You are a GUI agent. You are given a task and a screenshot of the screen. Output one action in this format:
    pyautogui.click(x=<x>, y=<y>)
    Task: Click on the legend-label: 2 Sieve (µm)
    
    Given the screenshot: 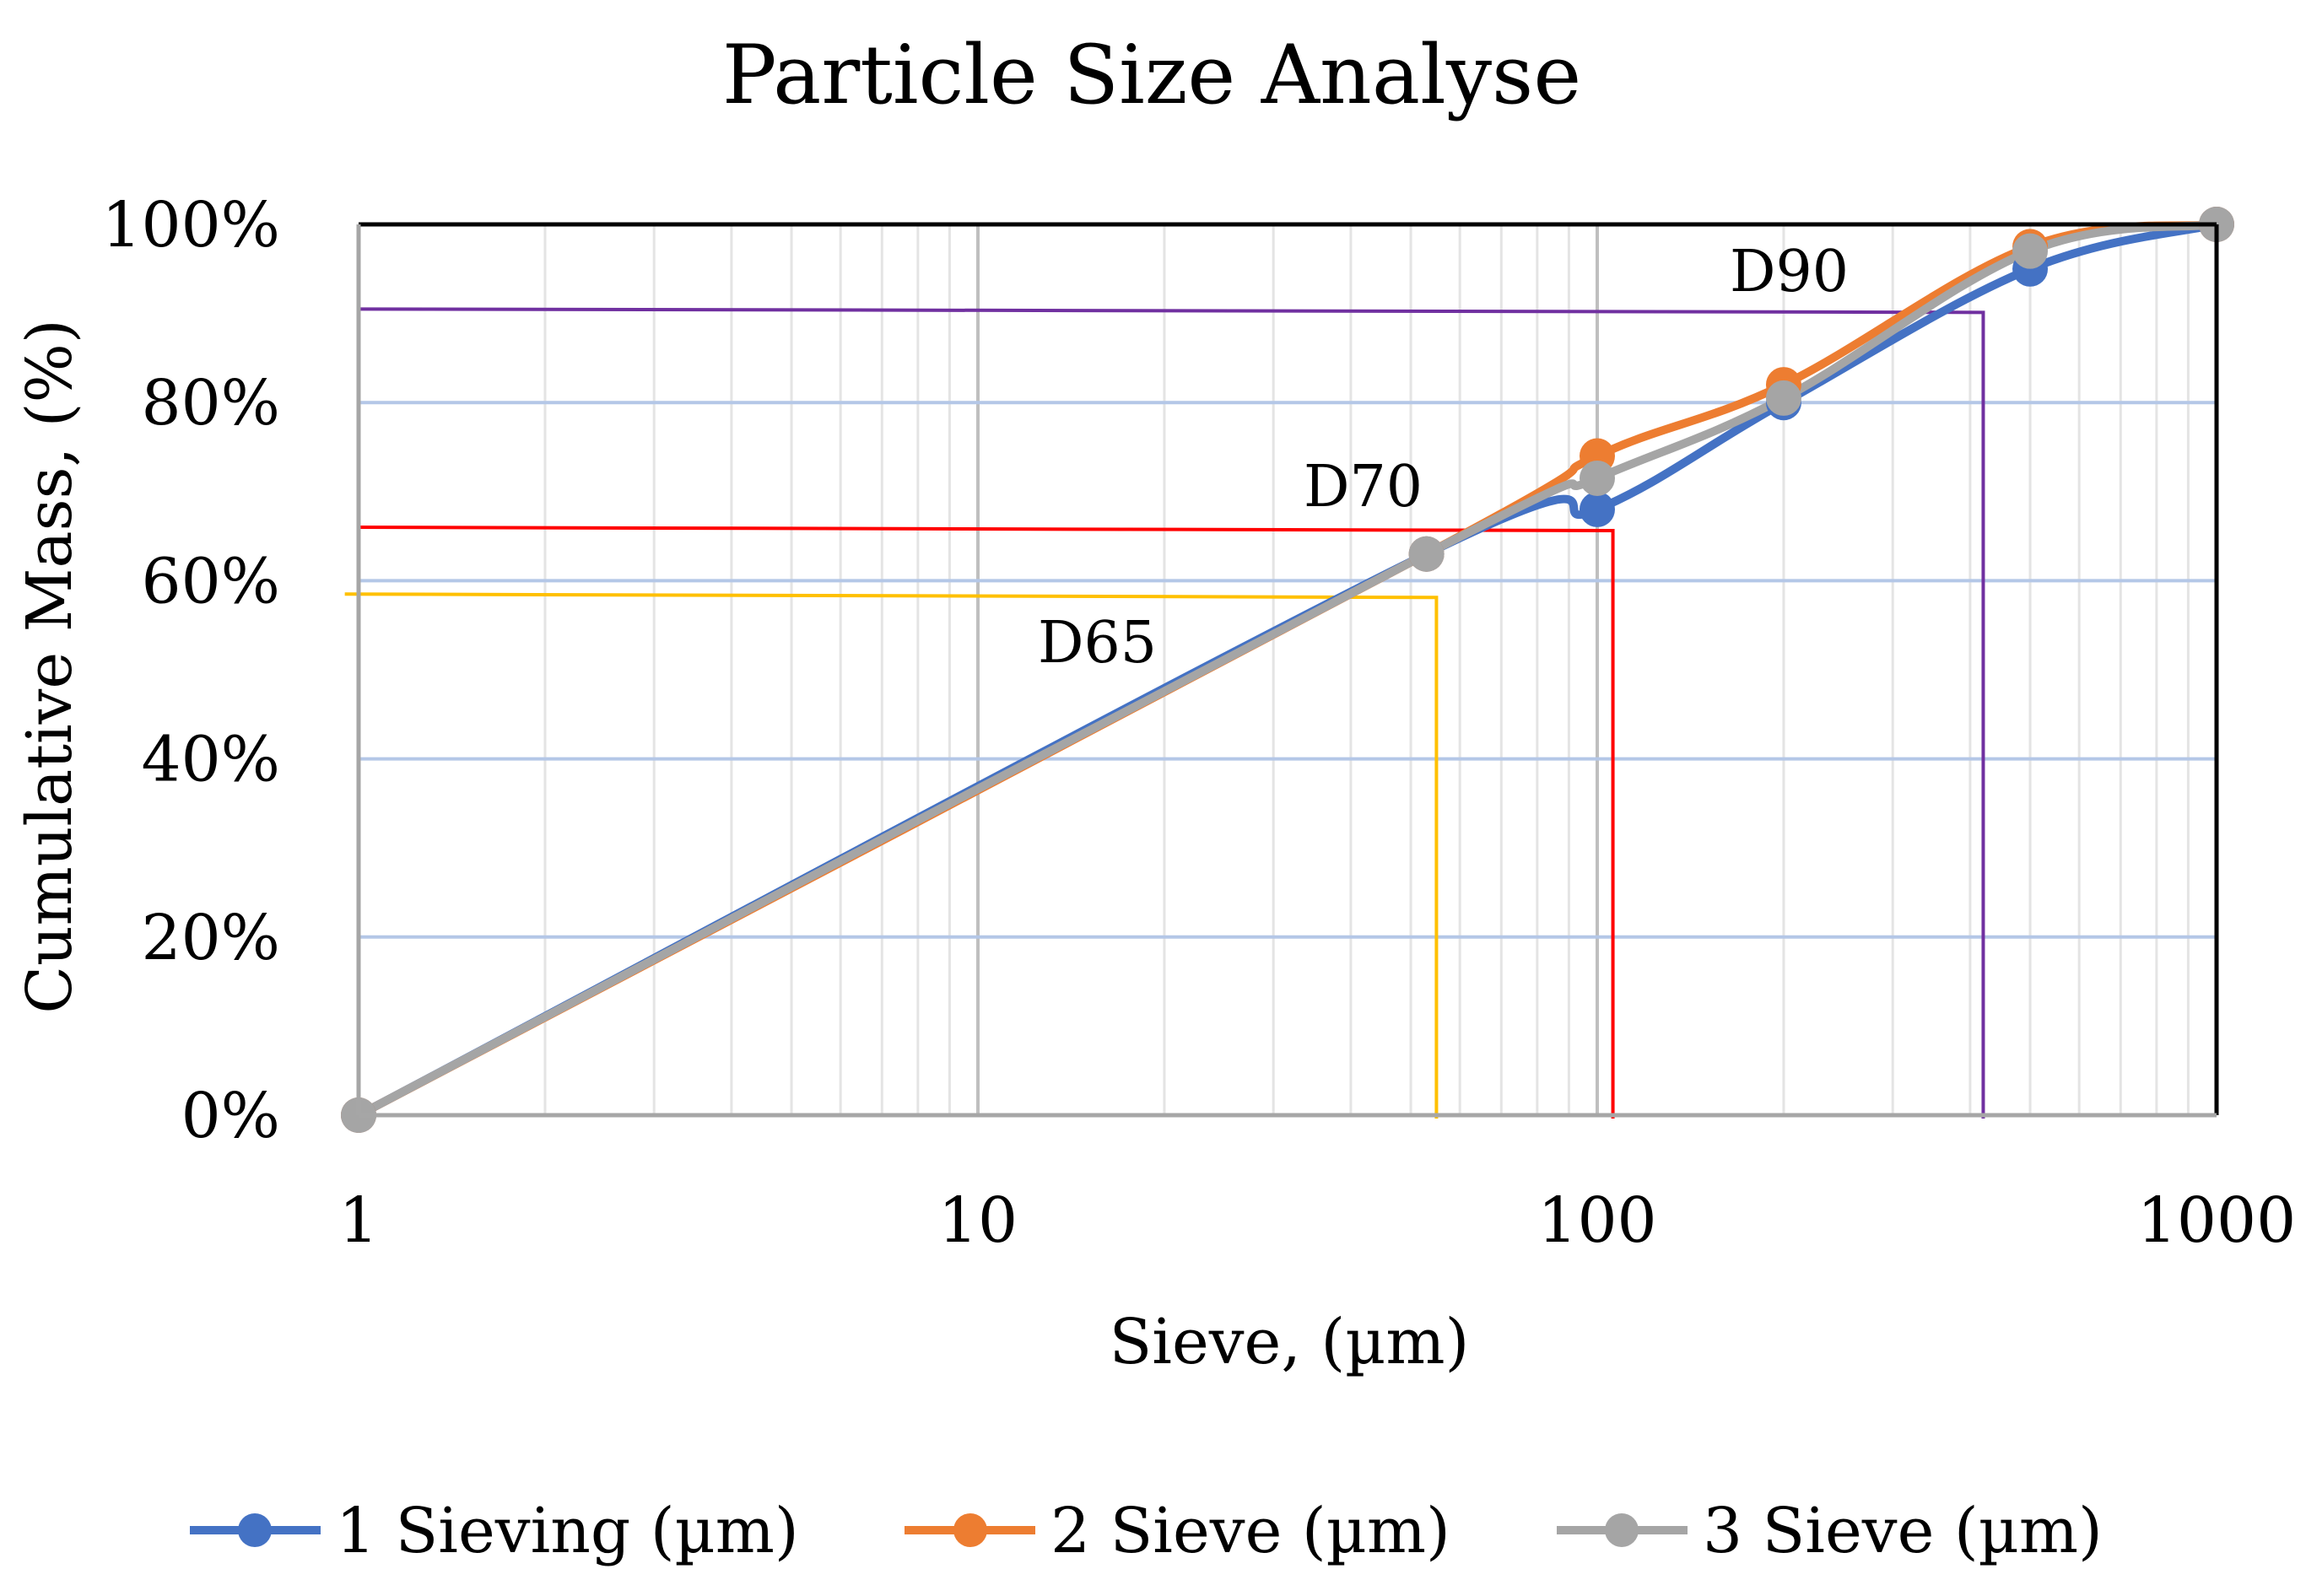 What is the action you would take?
    pyautogui.click(x=1250, y=1531)
    